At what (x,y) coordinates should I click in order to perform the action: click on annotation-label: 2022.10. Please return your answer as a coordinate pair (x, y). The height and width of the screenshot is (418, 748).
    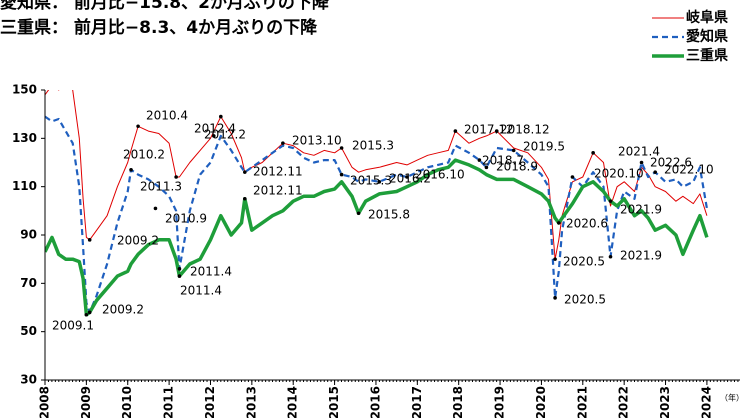
    Looking at the image, I should click on (689, 170).